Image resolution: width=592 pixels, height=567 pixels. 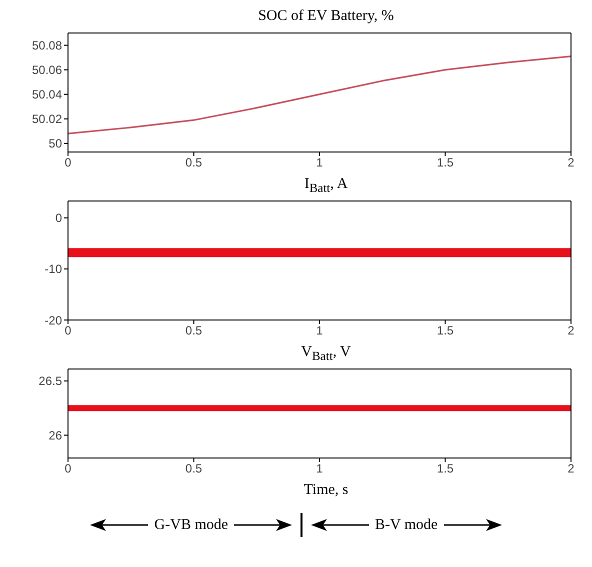 What do you see at coordinates (53, 269) in the screenshot?
I see `y-tick-label: -10` at bounding box center [53, 269].